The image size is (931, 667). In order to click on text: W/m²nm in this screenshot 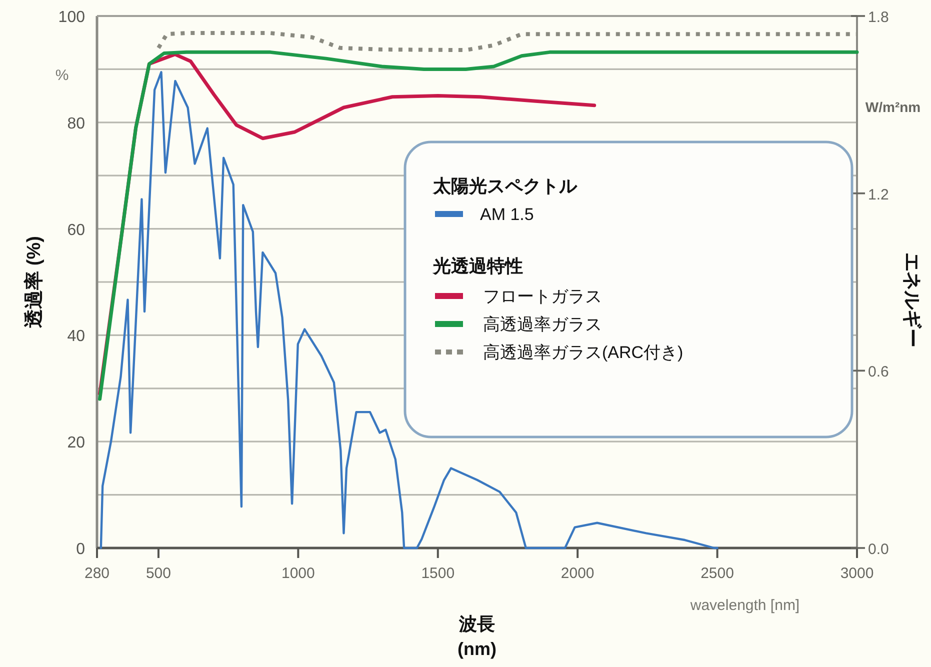, I will do `click(893, 107)`.